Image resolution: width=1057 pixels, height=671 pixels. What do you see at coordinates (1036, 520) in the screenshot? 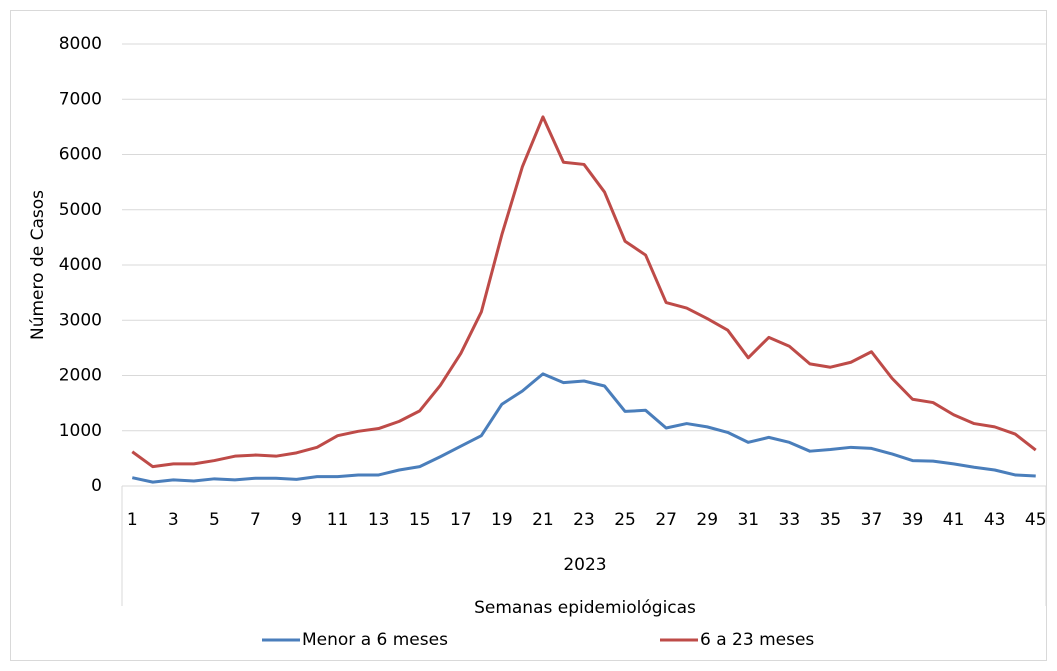
I see `x-tick-label: 45` at bounding box center [1036, 520].